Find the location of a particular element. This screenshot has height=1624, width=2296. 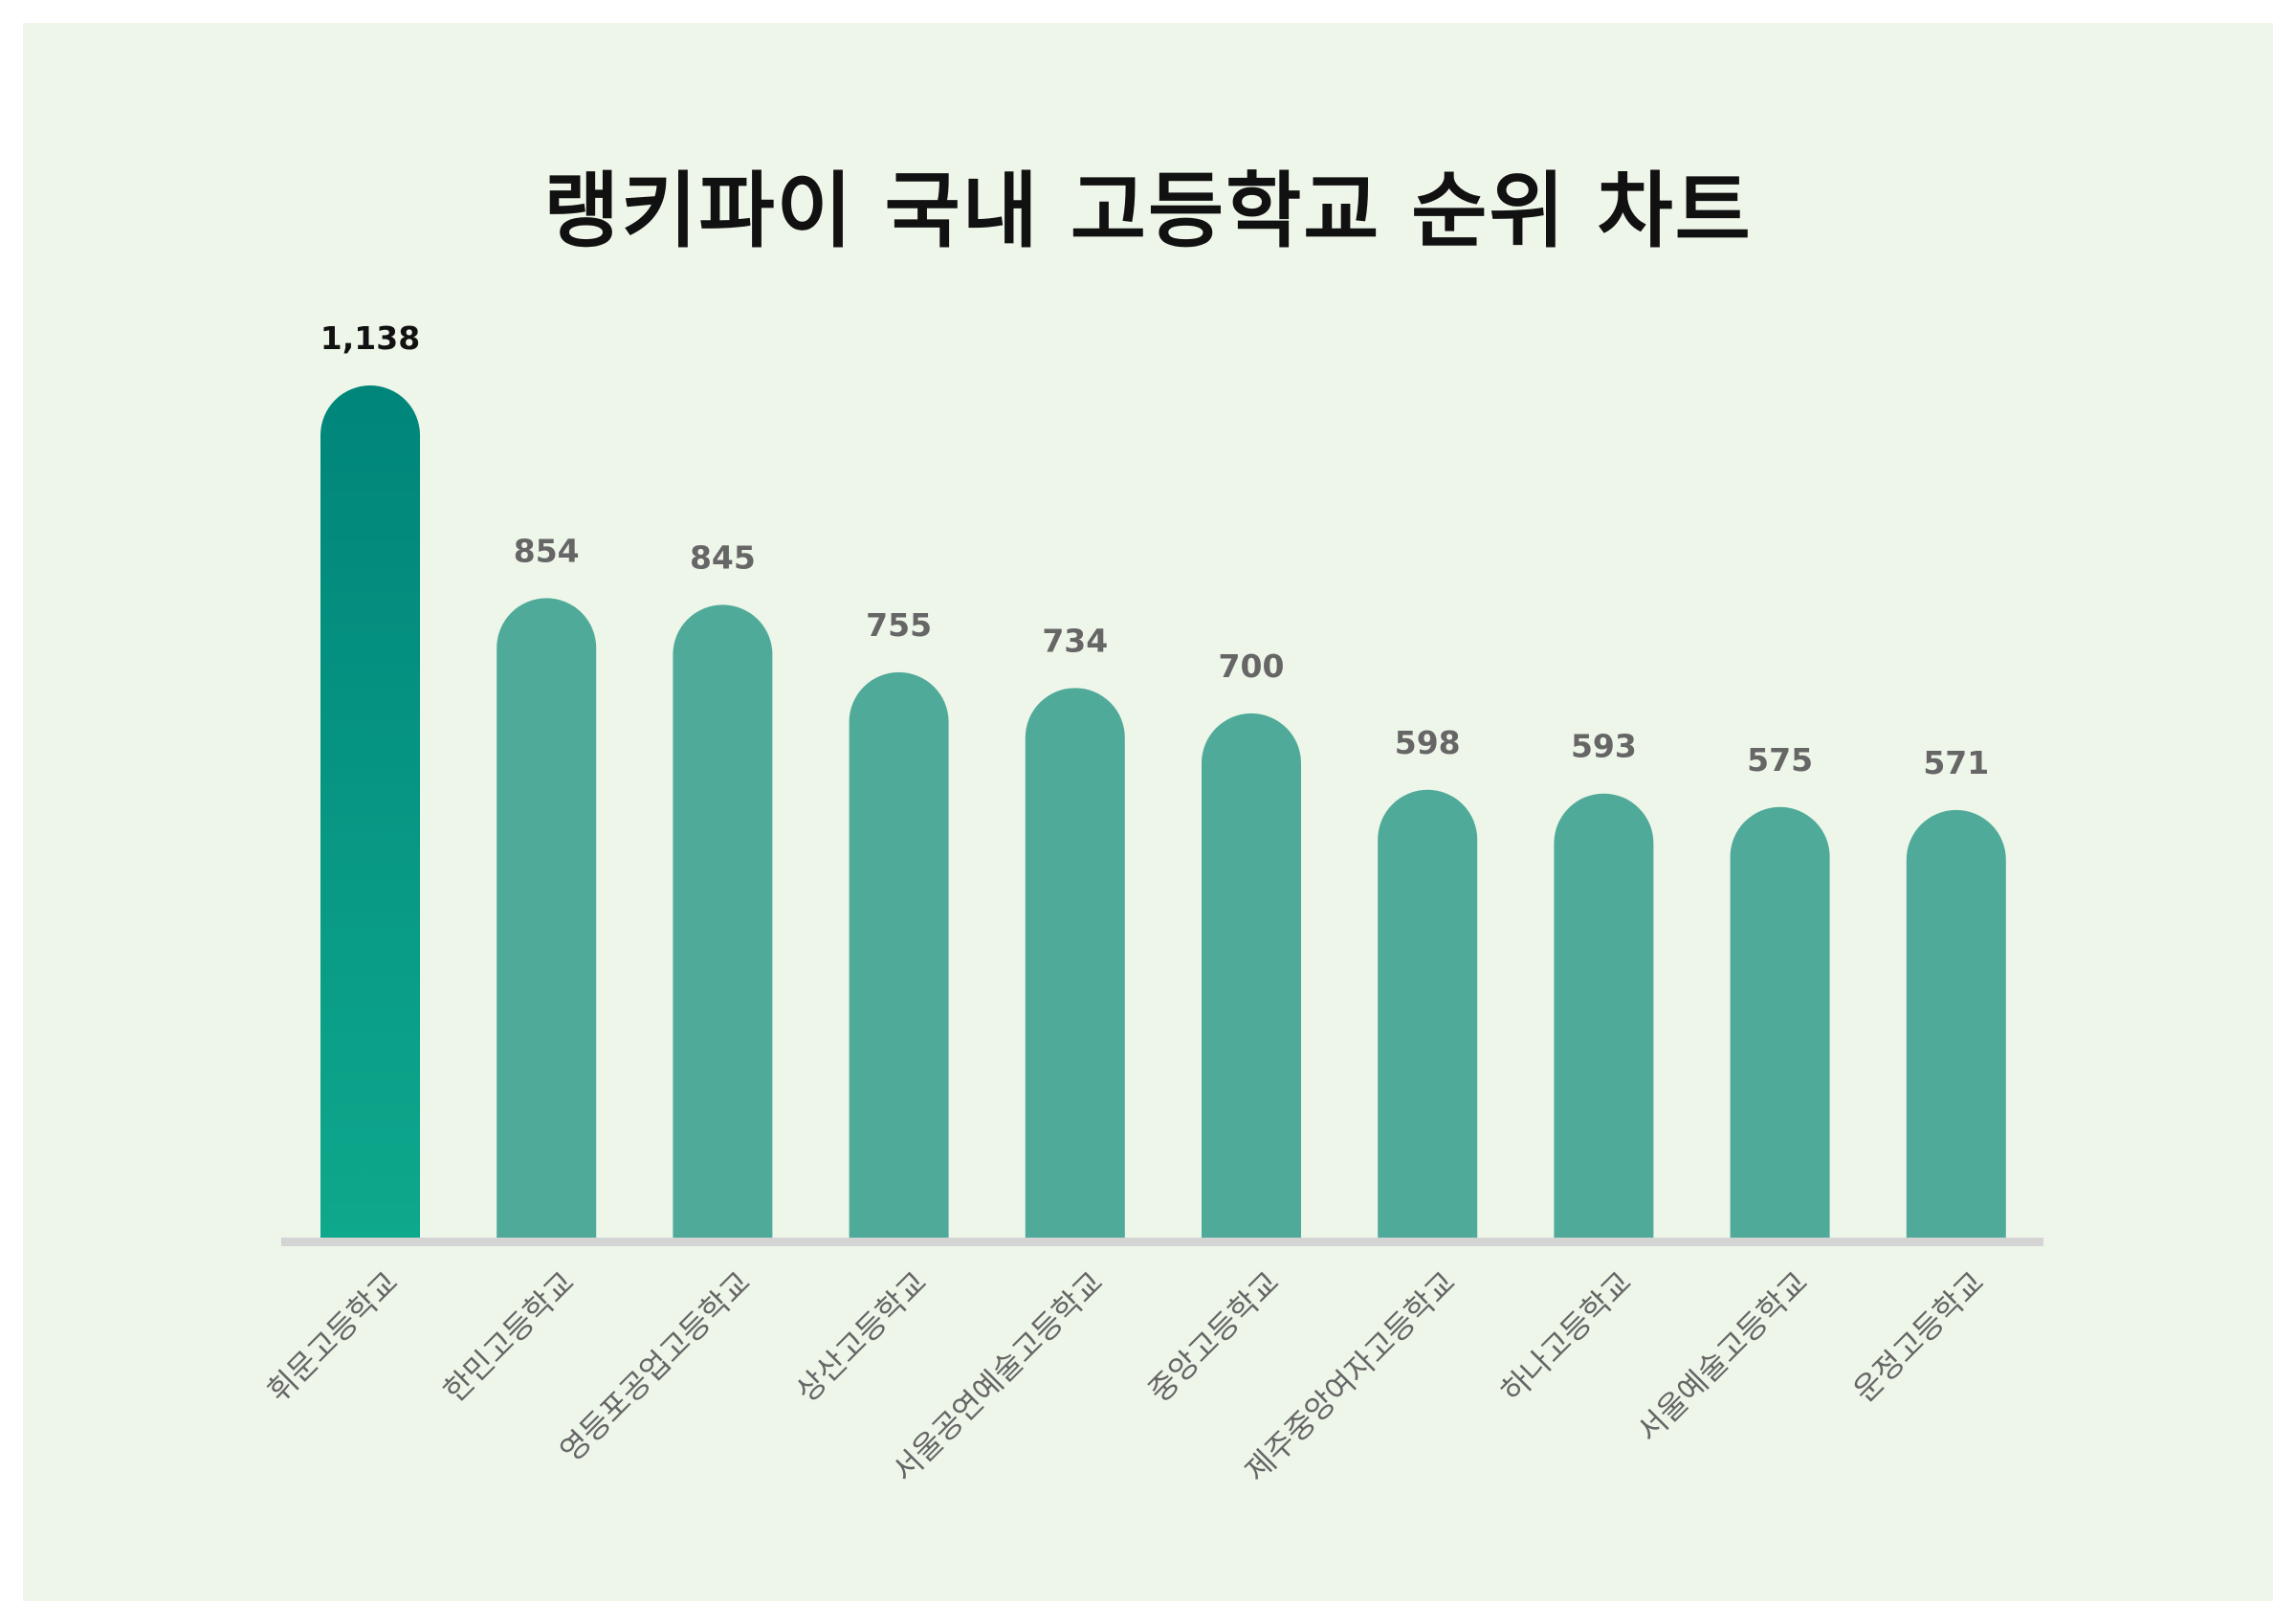

value-label-8: 593 is located at coordinates (1604, 747).